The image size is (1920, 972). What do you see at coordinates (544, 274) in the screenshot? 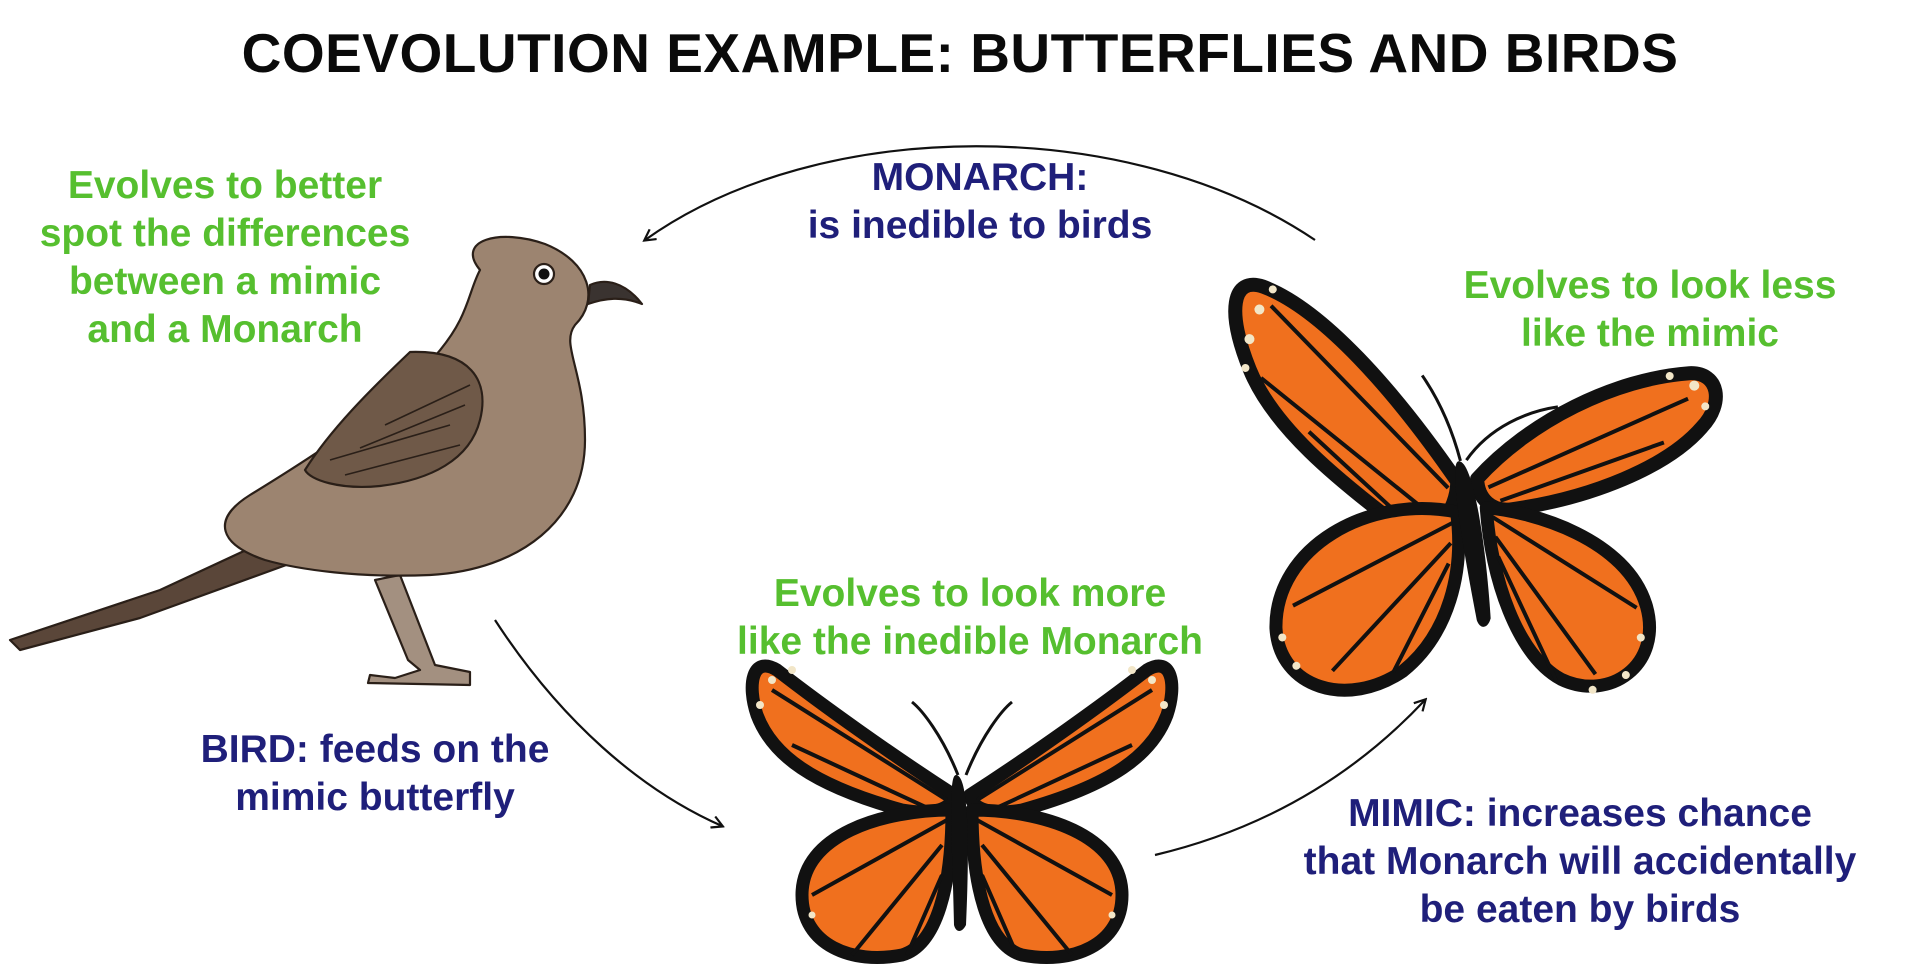
I see `bird-pupil` at bounding box center [544, 274].